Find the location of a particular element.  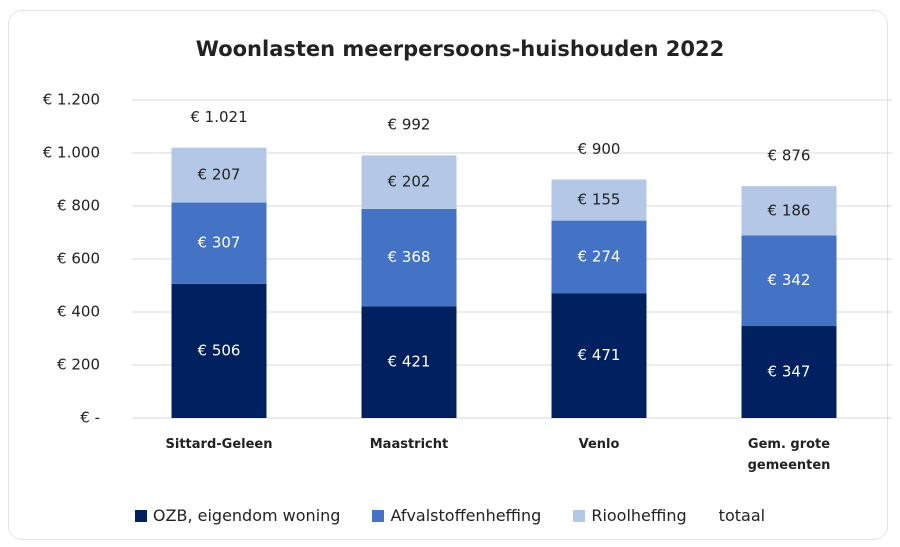

total-label: € 1.021 is located at coordinates (218, 117).